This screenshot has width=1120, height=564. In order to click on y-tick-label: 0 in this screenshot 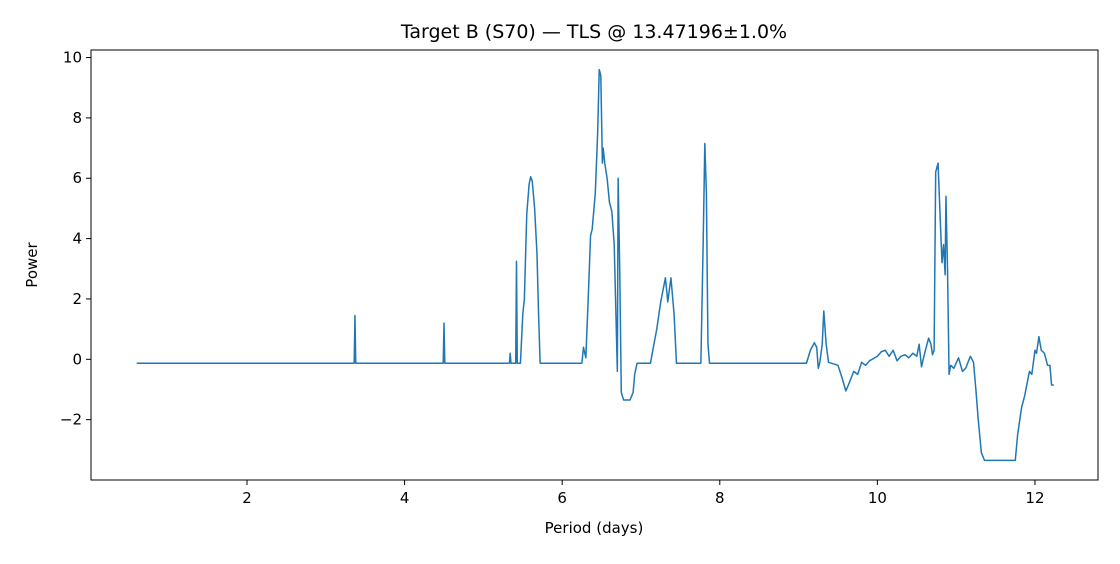, I will do `click(77, 359)`.